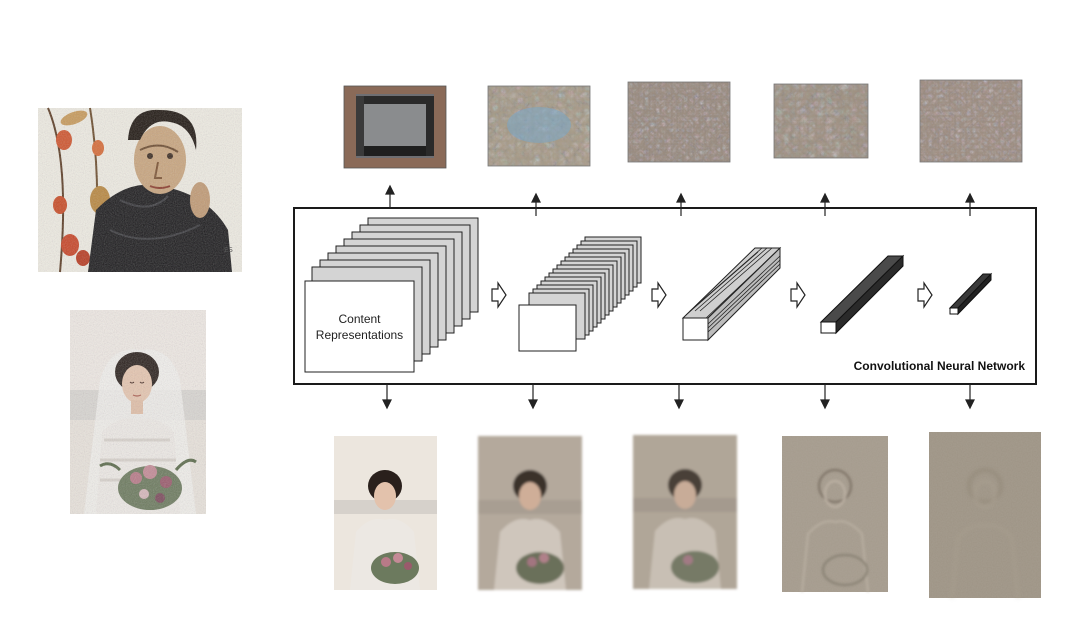 This screenshot has height=621, width=1072. What do you see at coordinates (138, 412) in the screenshot?
I see `content-input-image` at bounding box center [138, 412].